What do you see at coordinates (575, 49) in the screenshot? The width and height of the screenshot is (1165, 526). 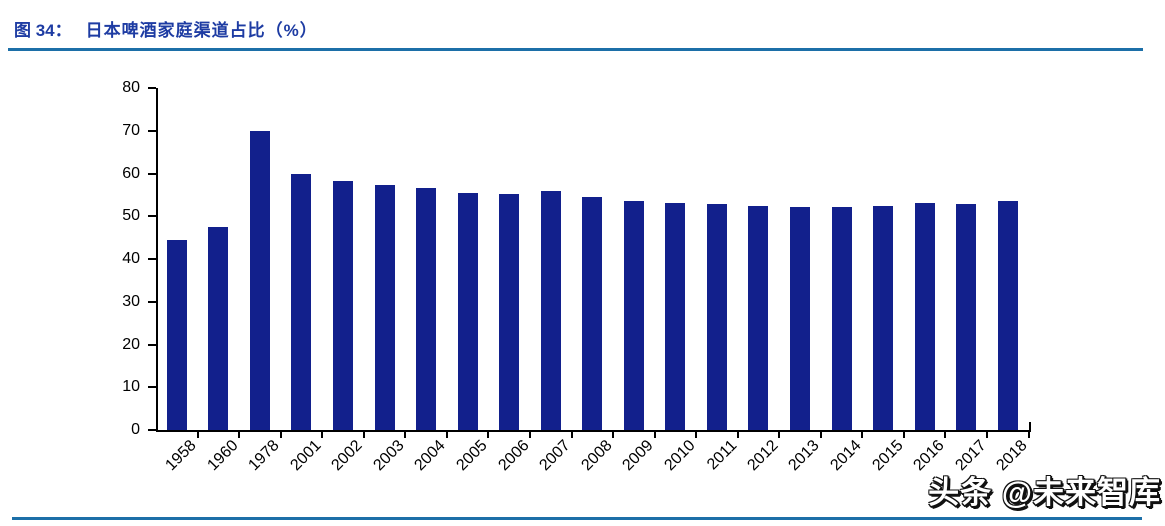 I see `title-divider` at bounding box center [575, 49].